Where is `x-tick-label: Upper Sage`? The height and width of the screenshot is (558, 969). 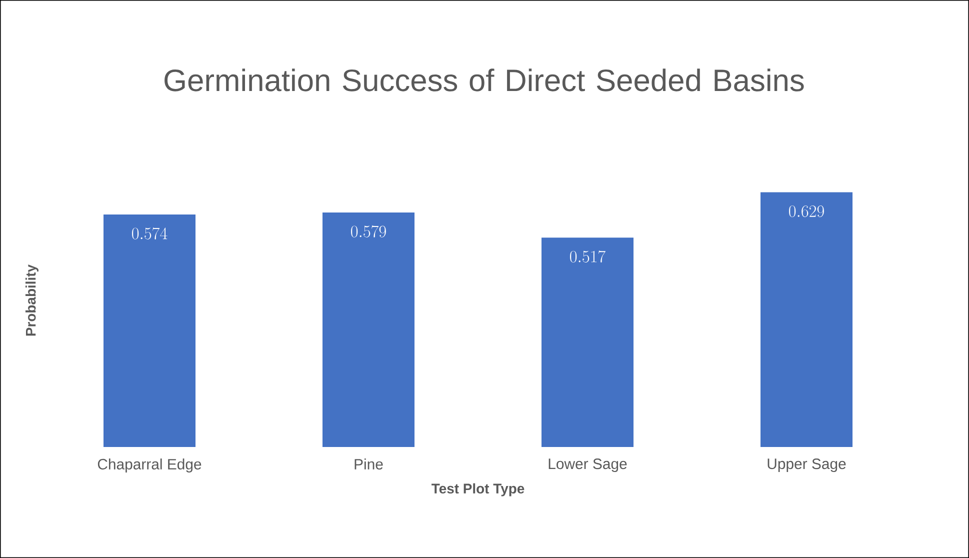 x-tick-label: Upper Sage is located at coordinates (807, 465).